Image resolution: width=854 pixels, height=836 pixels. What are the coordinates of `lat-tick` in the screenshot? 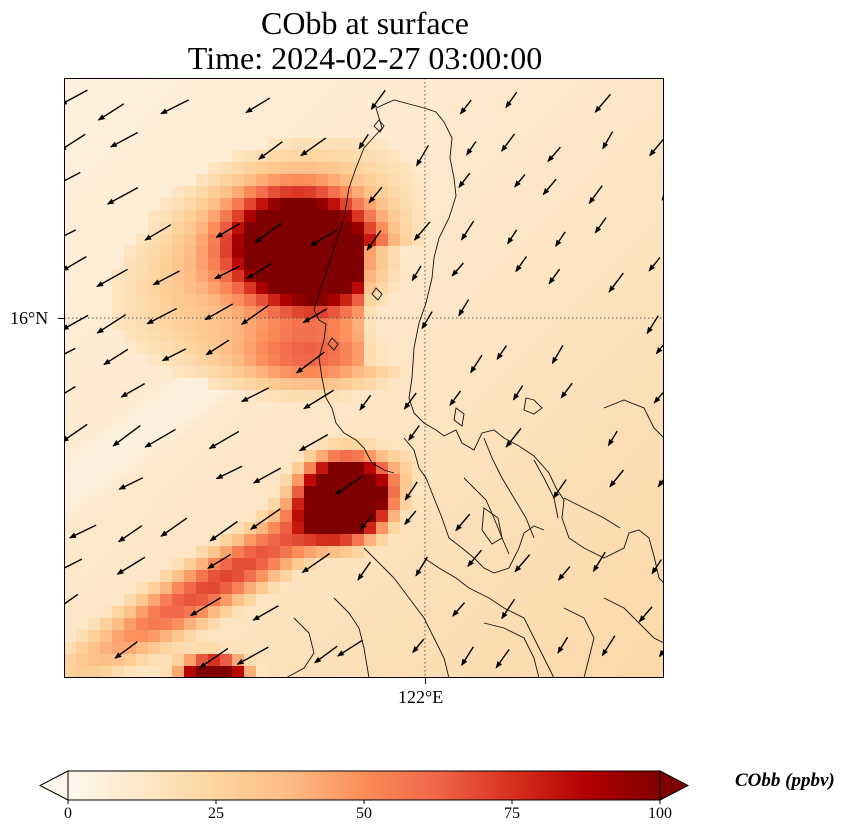 It's located at (61, 318).